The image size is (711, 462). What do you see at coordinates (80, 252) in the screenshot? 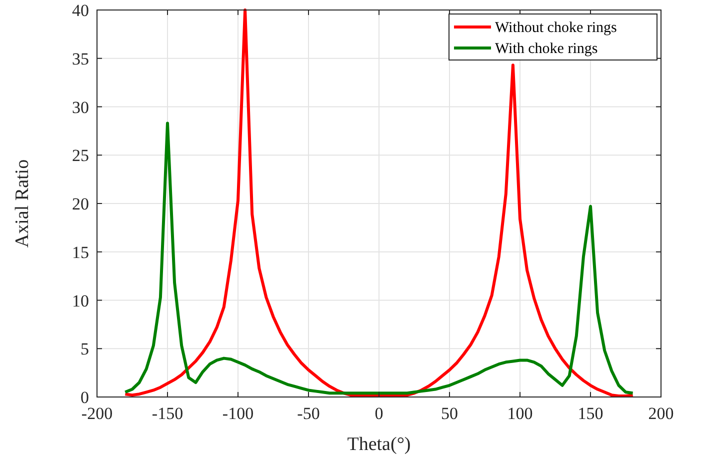
I see `y-tick-label: 15` at bounding box center [80, 252].